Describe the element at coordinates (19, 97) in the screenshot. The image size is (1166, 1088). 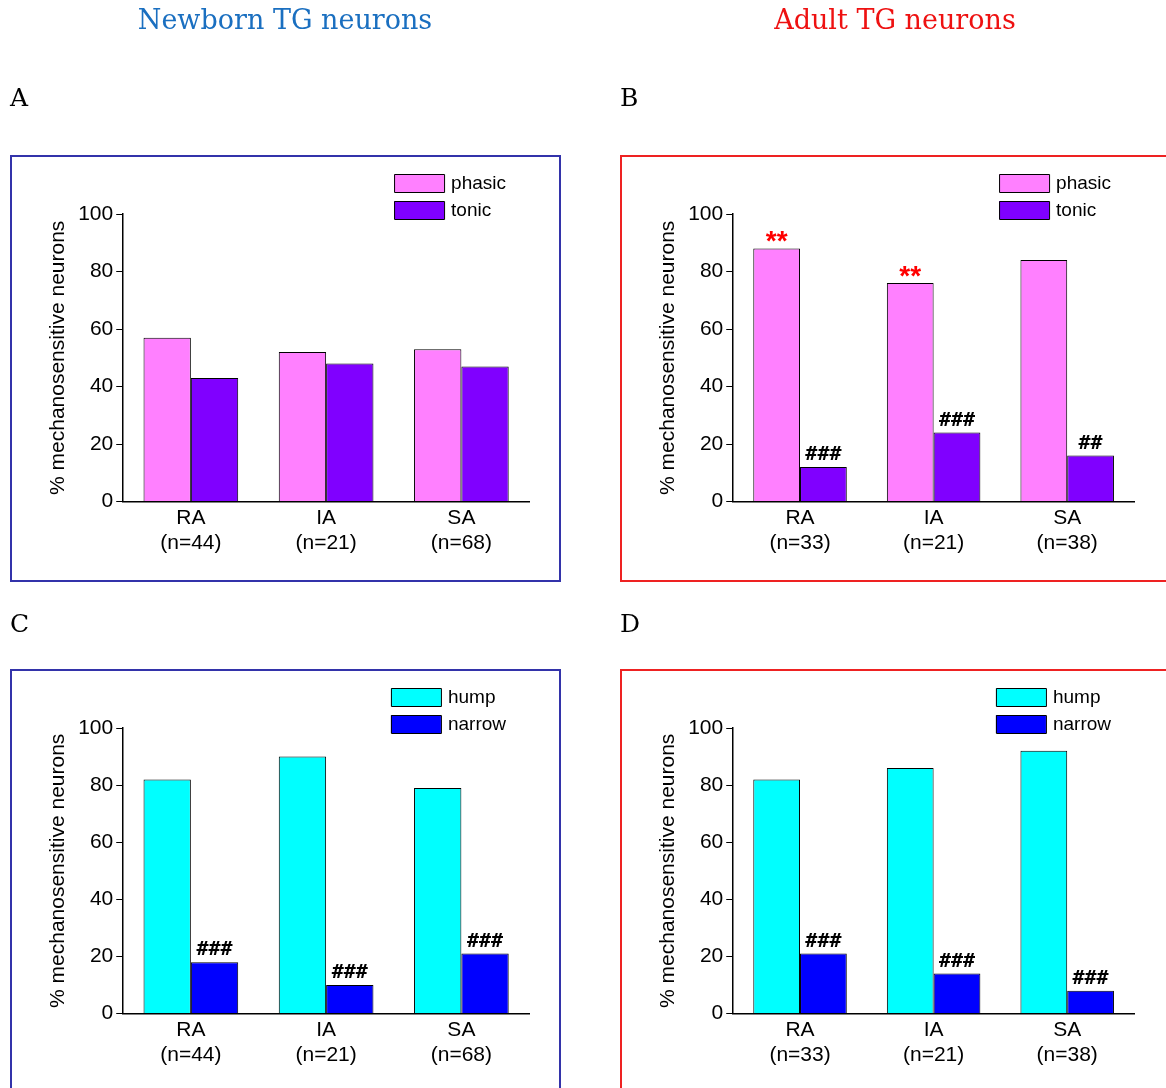
I see `text: A` at that location.